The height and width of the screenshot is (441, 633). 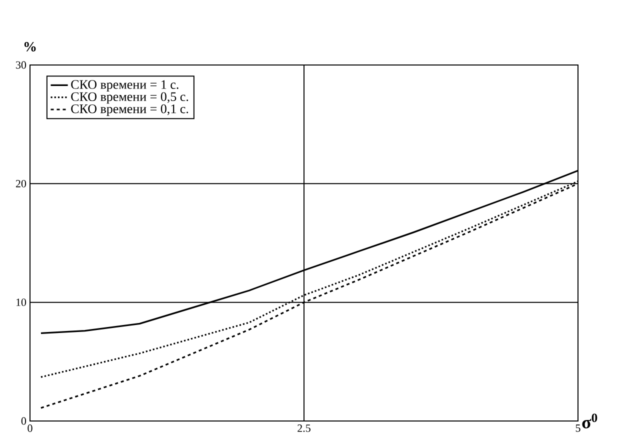 I want to click on x-tick-label: 0, so click(x=30, y=428).